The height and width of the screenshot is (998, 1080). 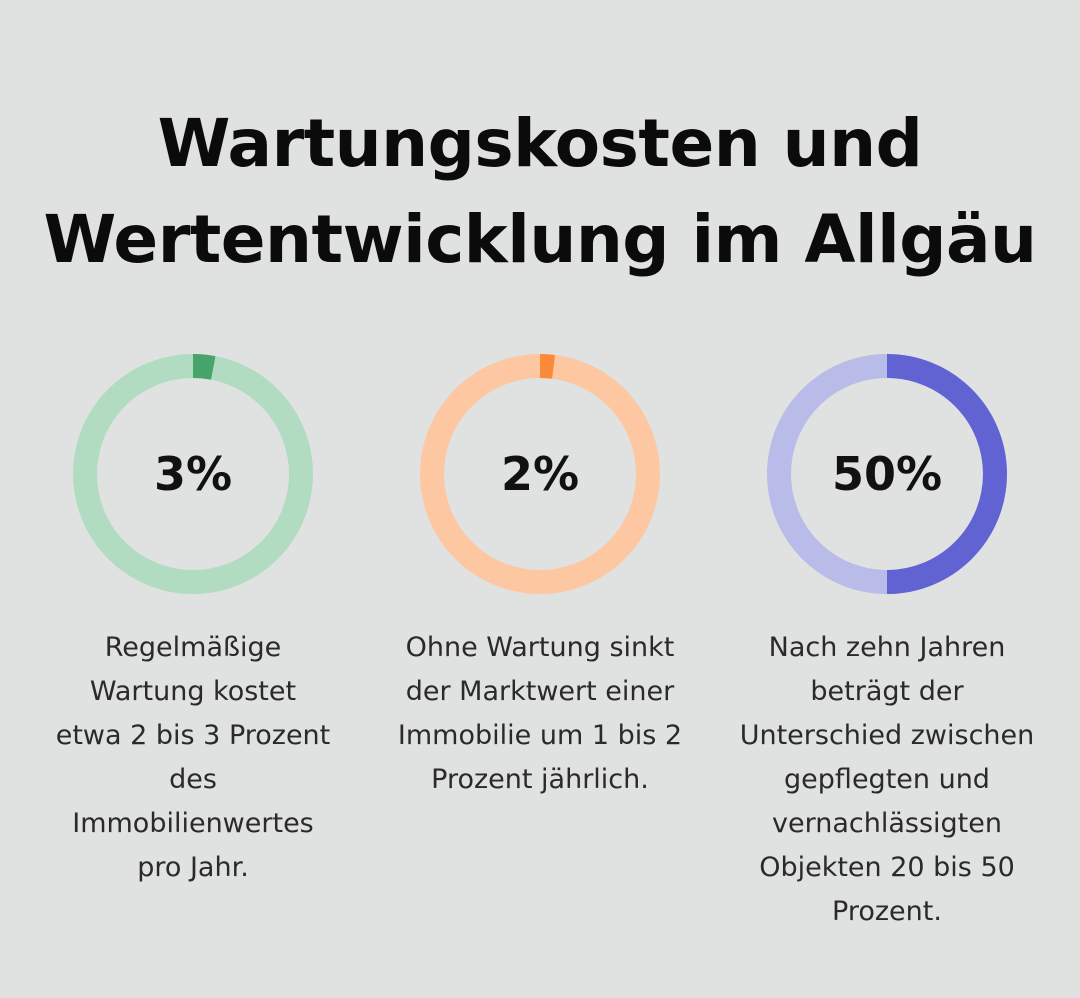 I want to click on percentage-label: 2%, so click(x=540, y=474).